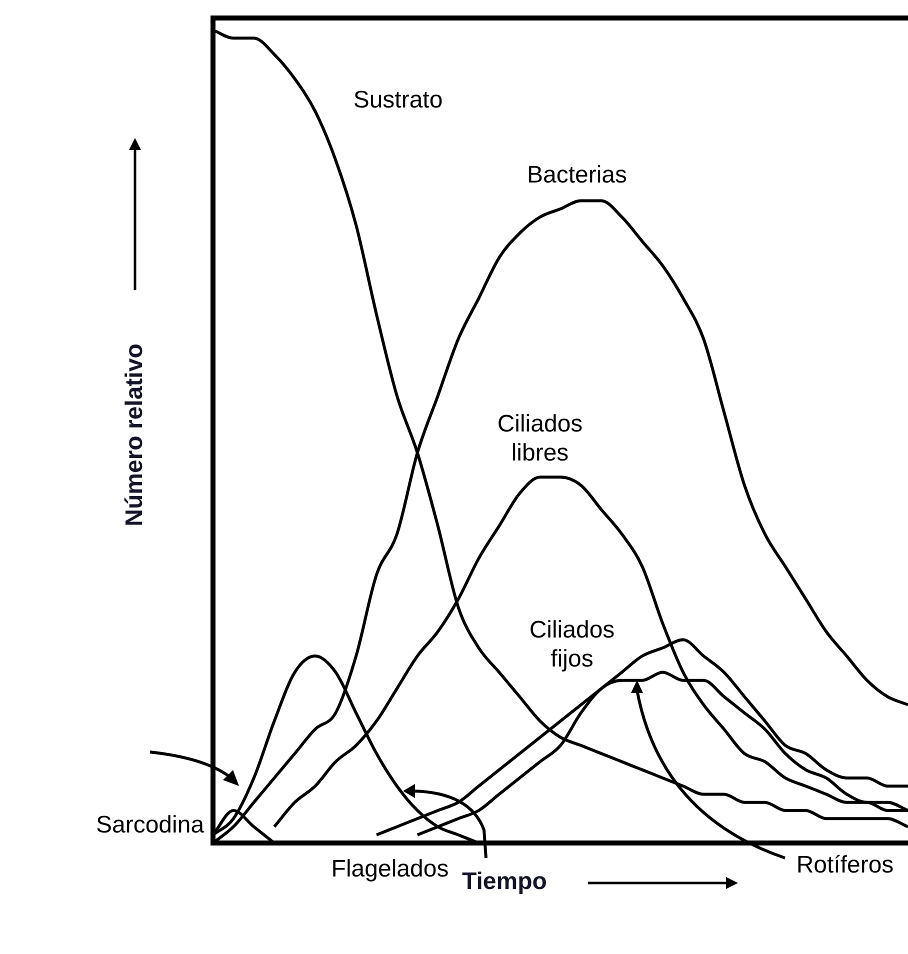  What do you see at coordinates (504, 882) in the screenshot?
I see `x-axis-title: Tiempo` at bounding box center [504, 882].